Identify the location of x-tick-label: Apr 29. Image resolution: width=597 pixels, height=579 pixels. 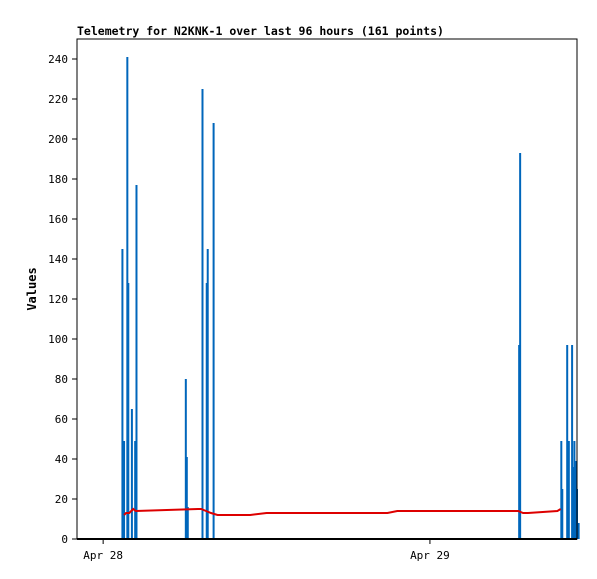
(430, 555).